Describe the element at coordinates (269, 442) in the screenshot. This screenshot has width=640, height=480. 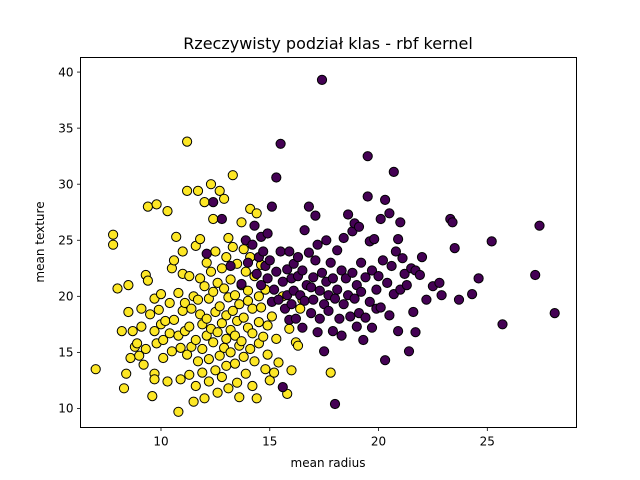
I see `x-tick-label: 15` at that location.